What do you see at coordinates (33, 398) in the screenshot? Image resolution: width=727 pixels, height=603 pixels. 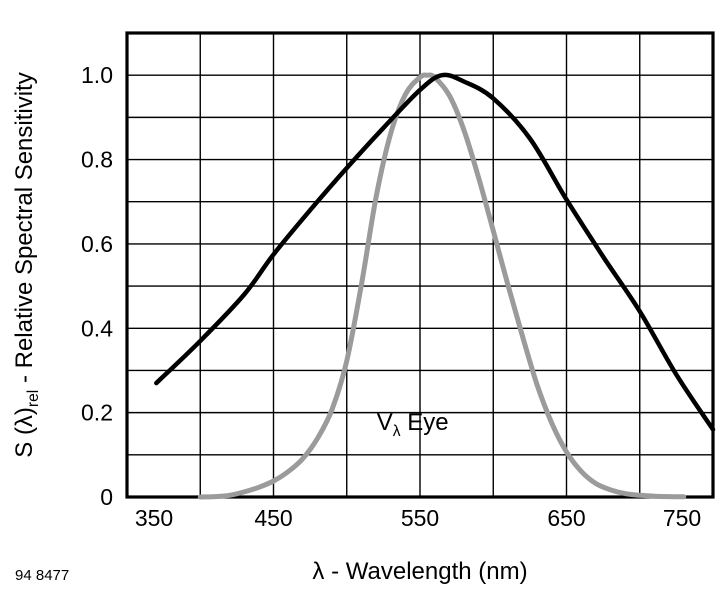 I see `y-axis-label-subscript: rel` at bounding box center [33, 398].